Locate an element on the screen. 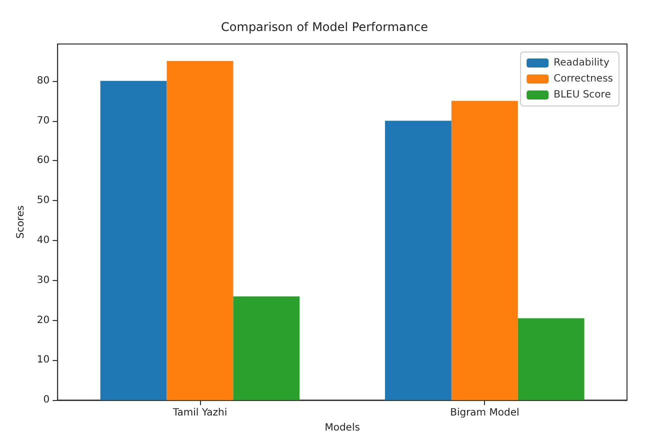  x-tick-label: Tamil Yazhi is located at coordinates (200, 413).